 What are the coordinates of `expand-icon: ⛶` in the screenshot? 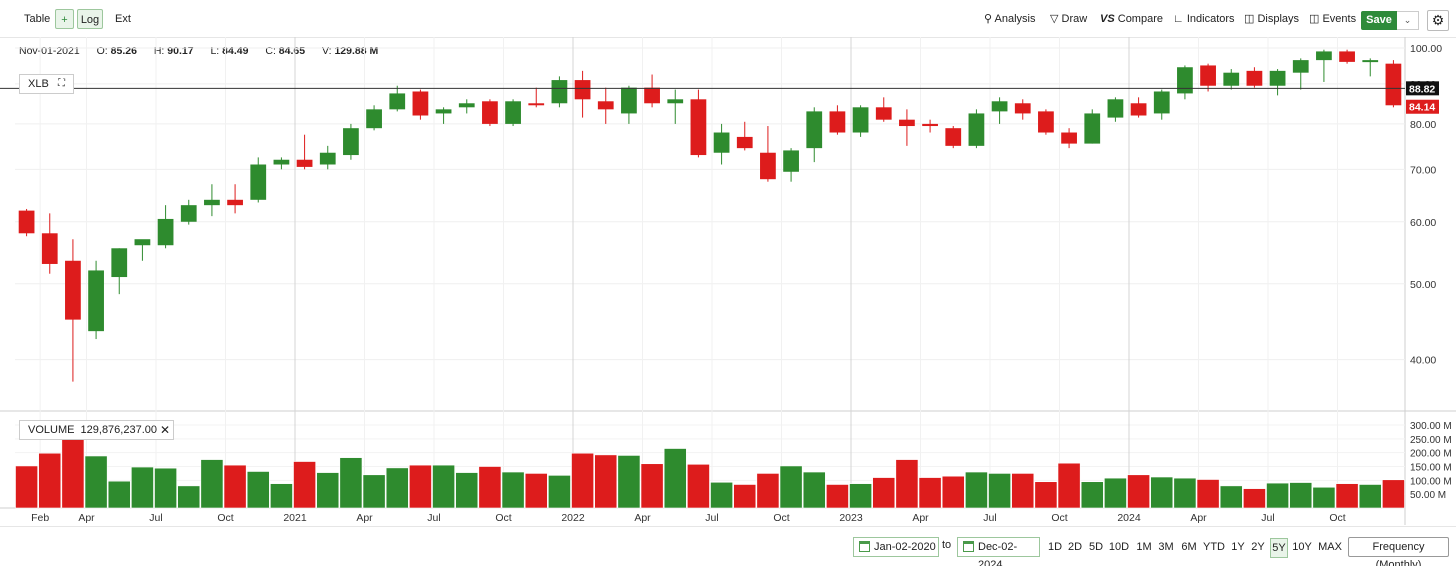 It's located at (61, 83).